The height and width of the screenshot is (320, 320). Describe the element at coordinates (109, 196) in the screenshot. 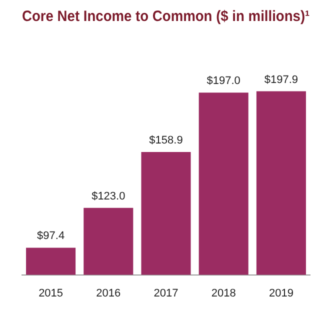

I see `data-label: $123.0` at that location.